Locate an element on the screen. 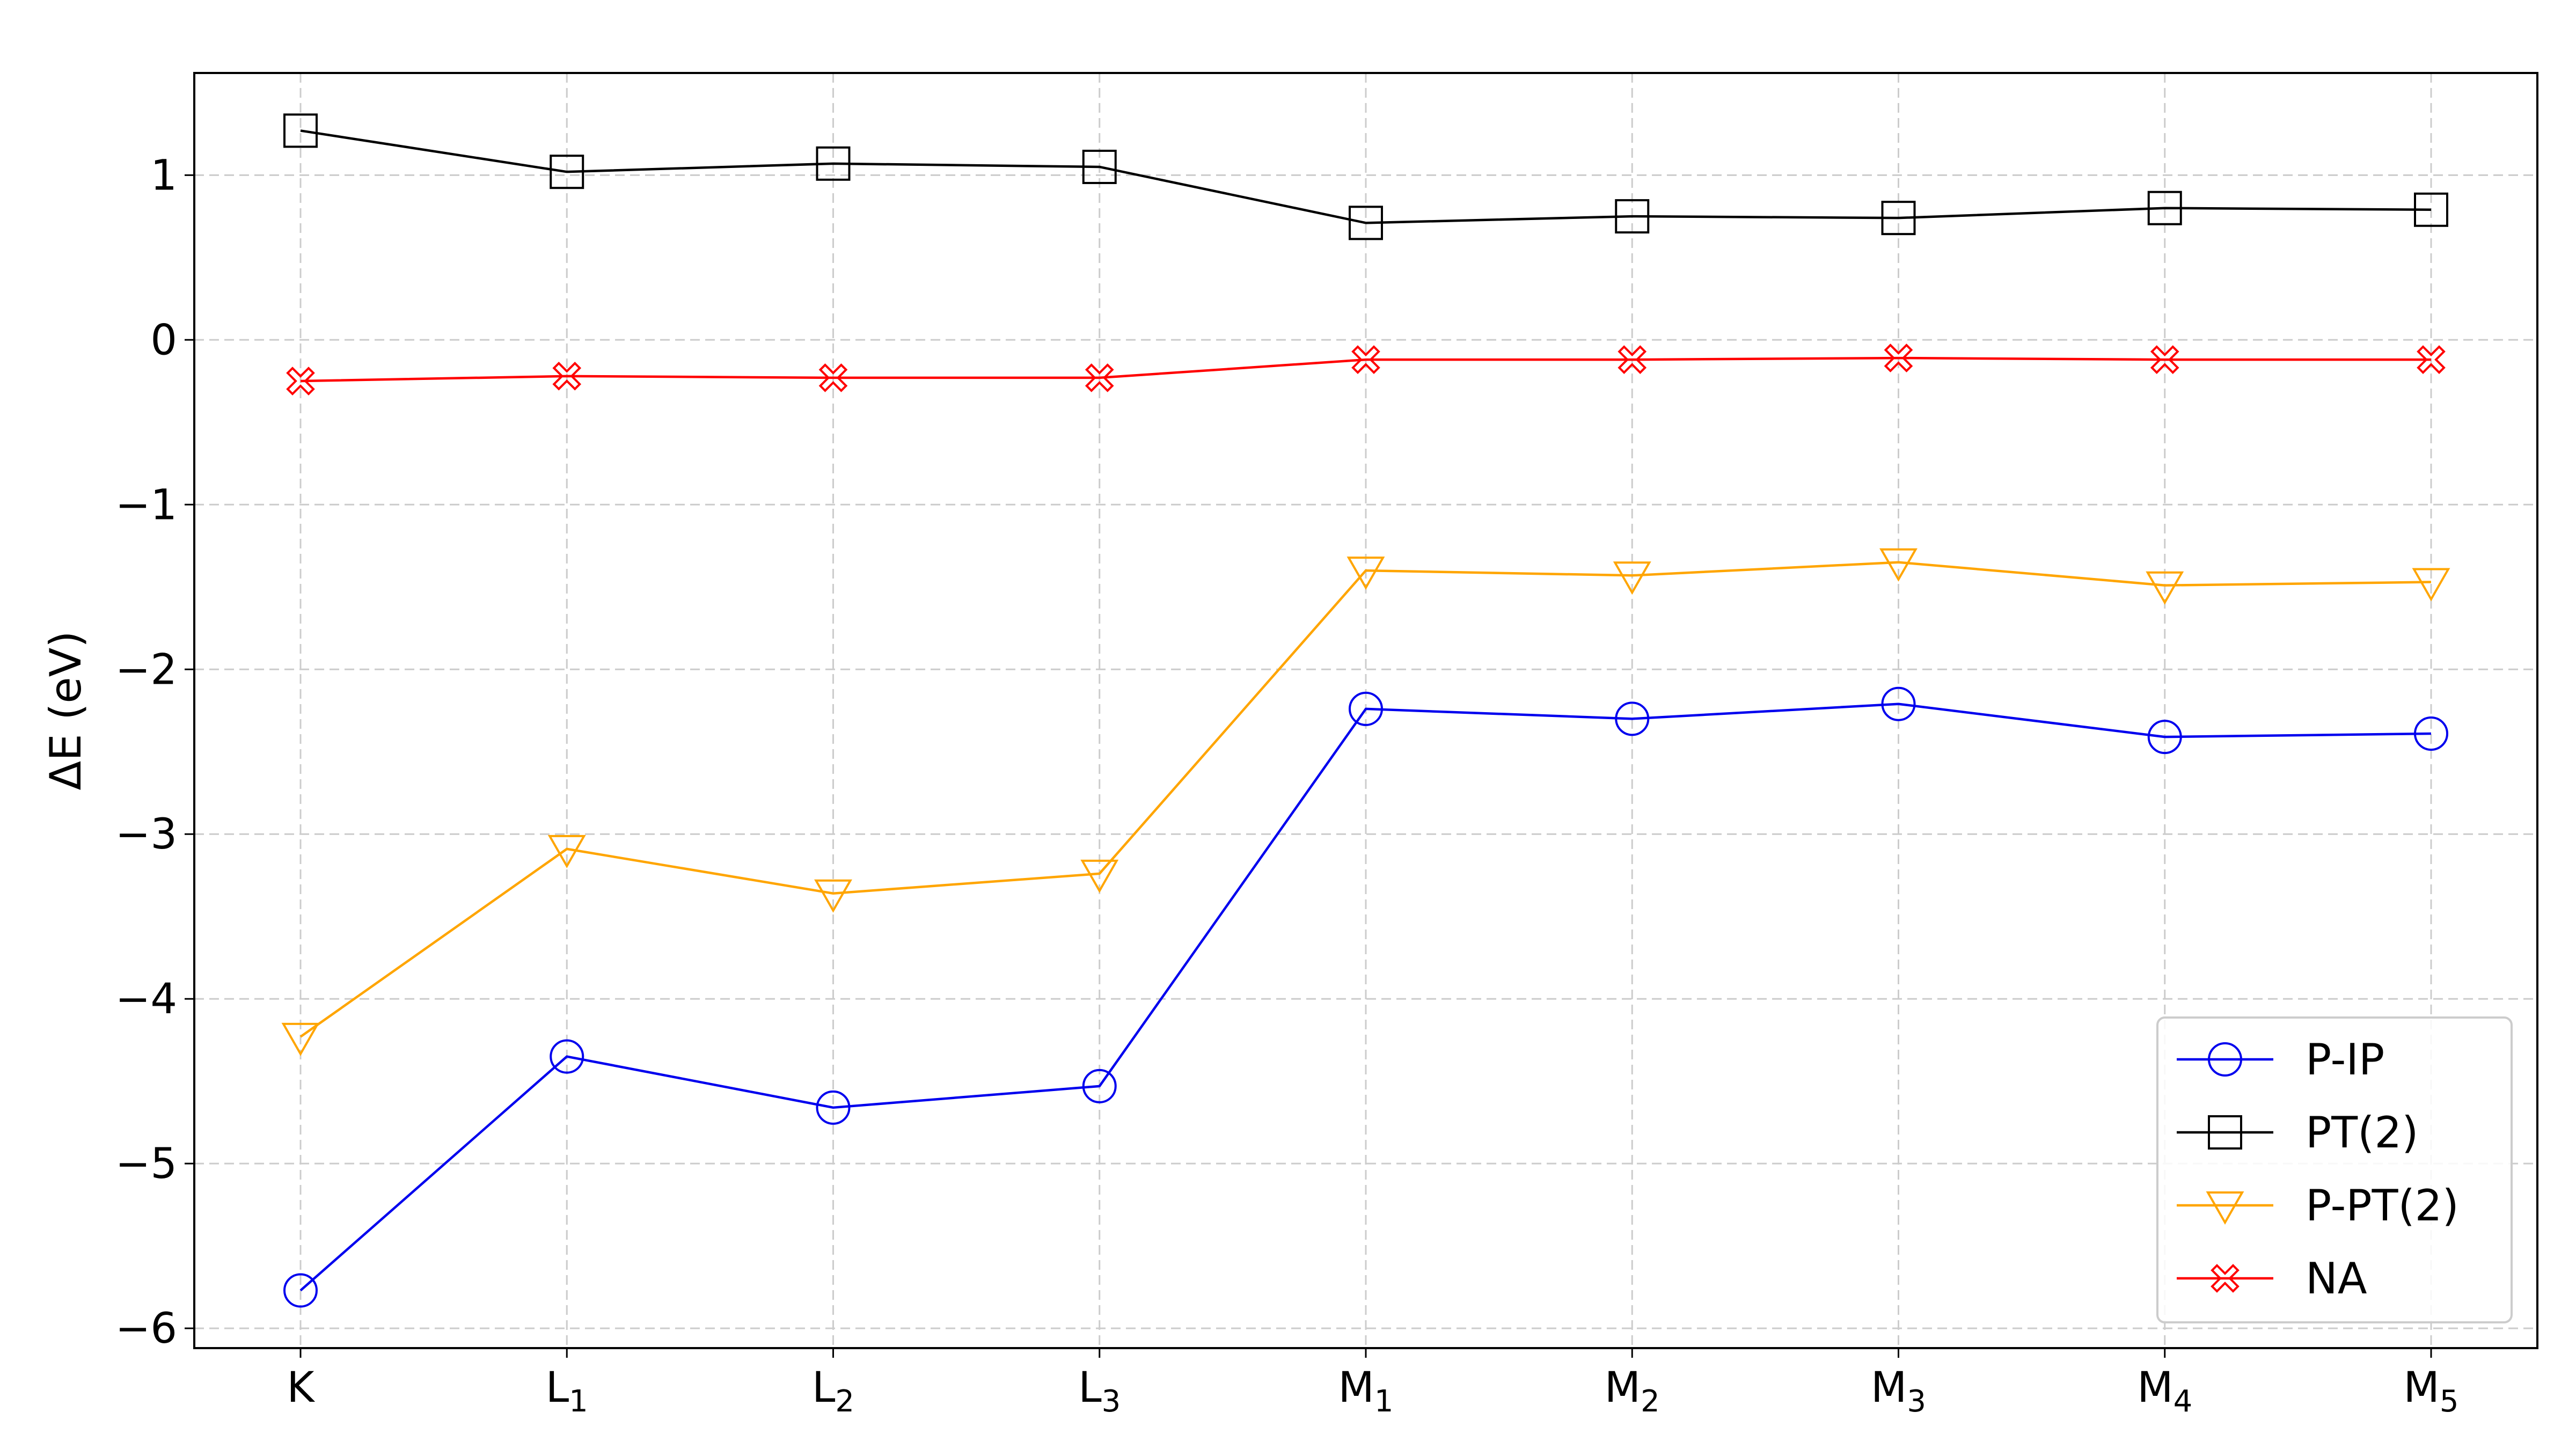 This screenshot has height=1449, width=2576. y-tick-label: −4 is located at coordinates (146, 999).